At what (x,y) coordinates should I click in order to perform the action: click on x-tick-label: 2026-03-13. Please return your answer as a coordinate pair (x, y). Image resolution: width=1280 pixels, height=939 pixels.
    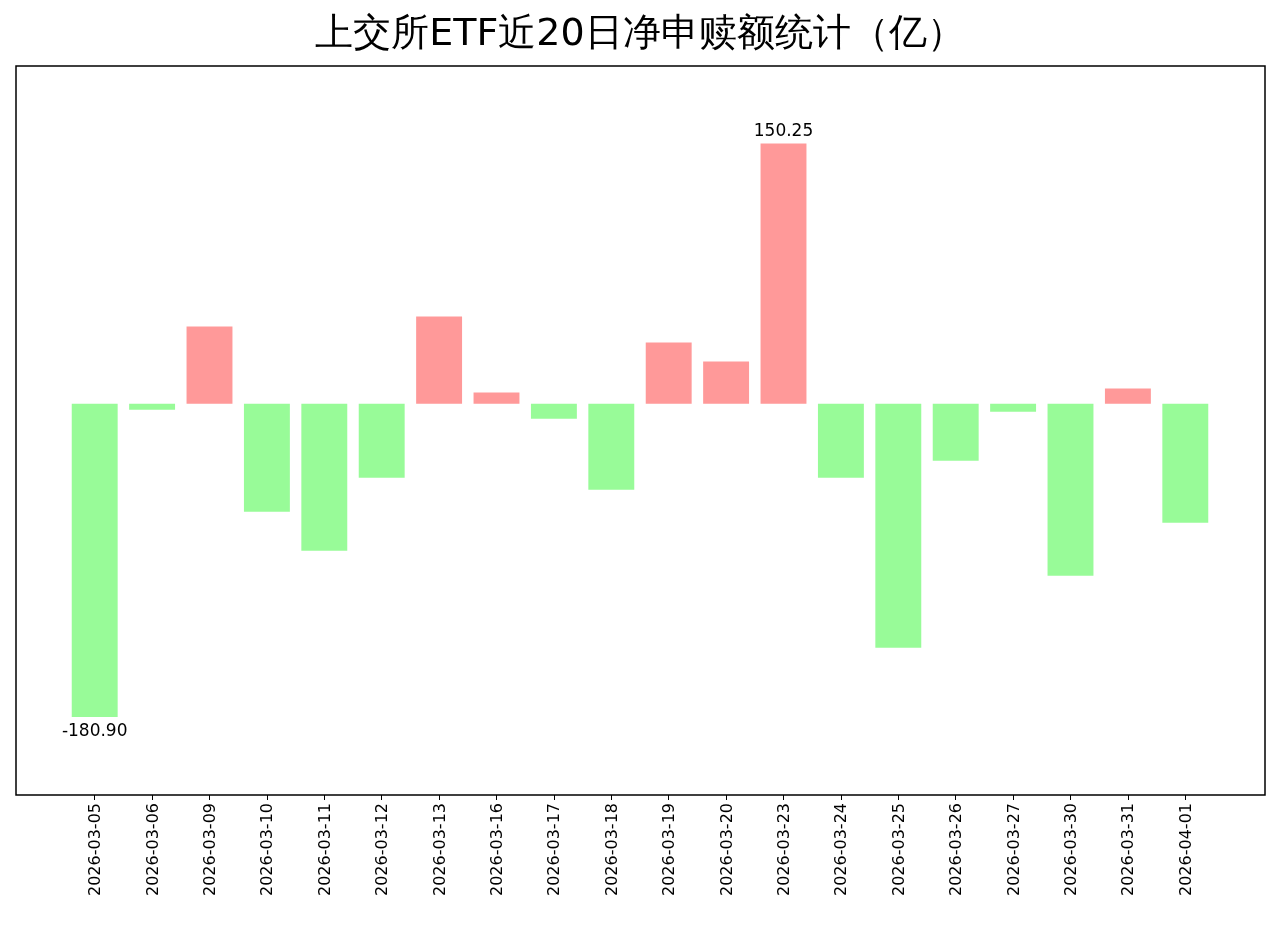
    Looking at the image, I should click on (439, 849).